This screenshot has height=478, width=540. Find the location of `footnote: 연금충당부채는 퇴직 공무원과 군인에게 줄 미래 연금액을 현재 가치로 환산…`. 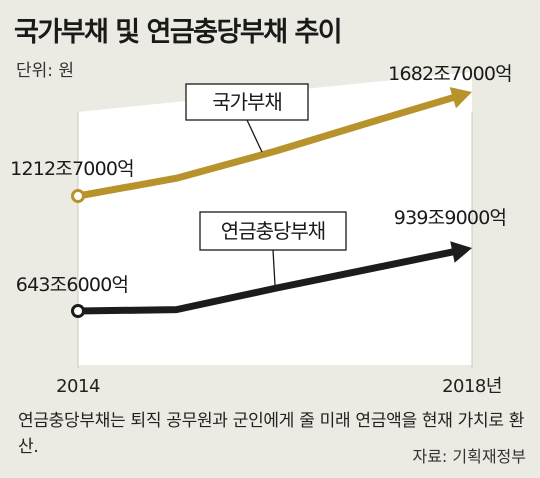

footnote: 연금충당부채는 퇴직 공무원과 군인에게 줄 미래 연금액을 현재 가치로 환산… is located at coordinates (271, 434).